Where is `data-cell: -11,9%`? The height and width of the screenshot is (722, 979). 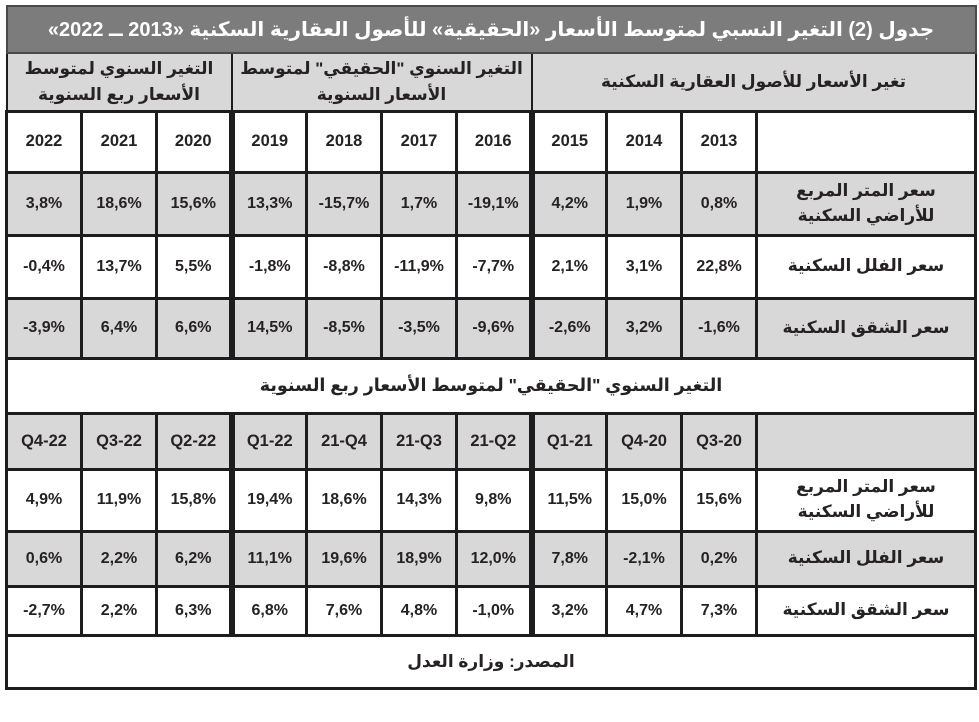 data-cell: -11,9% is located at coordinates (419, 266).